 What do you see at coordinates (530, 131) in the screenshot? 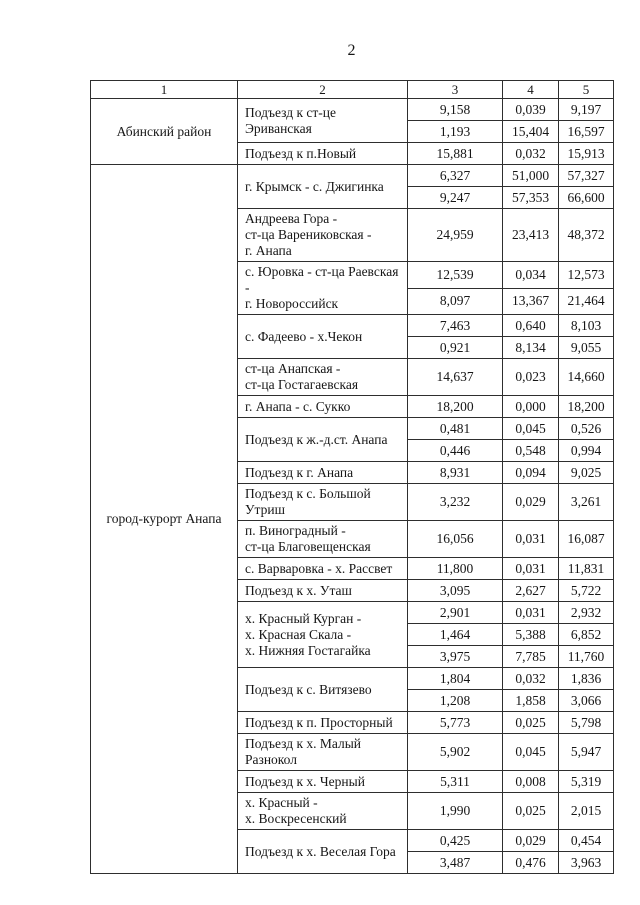
I see `value-cell: 15,404` at bounding box center [530, 131].